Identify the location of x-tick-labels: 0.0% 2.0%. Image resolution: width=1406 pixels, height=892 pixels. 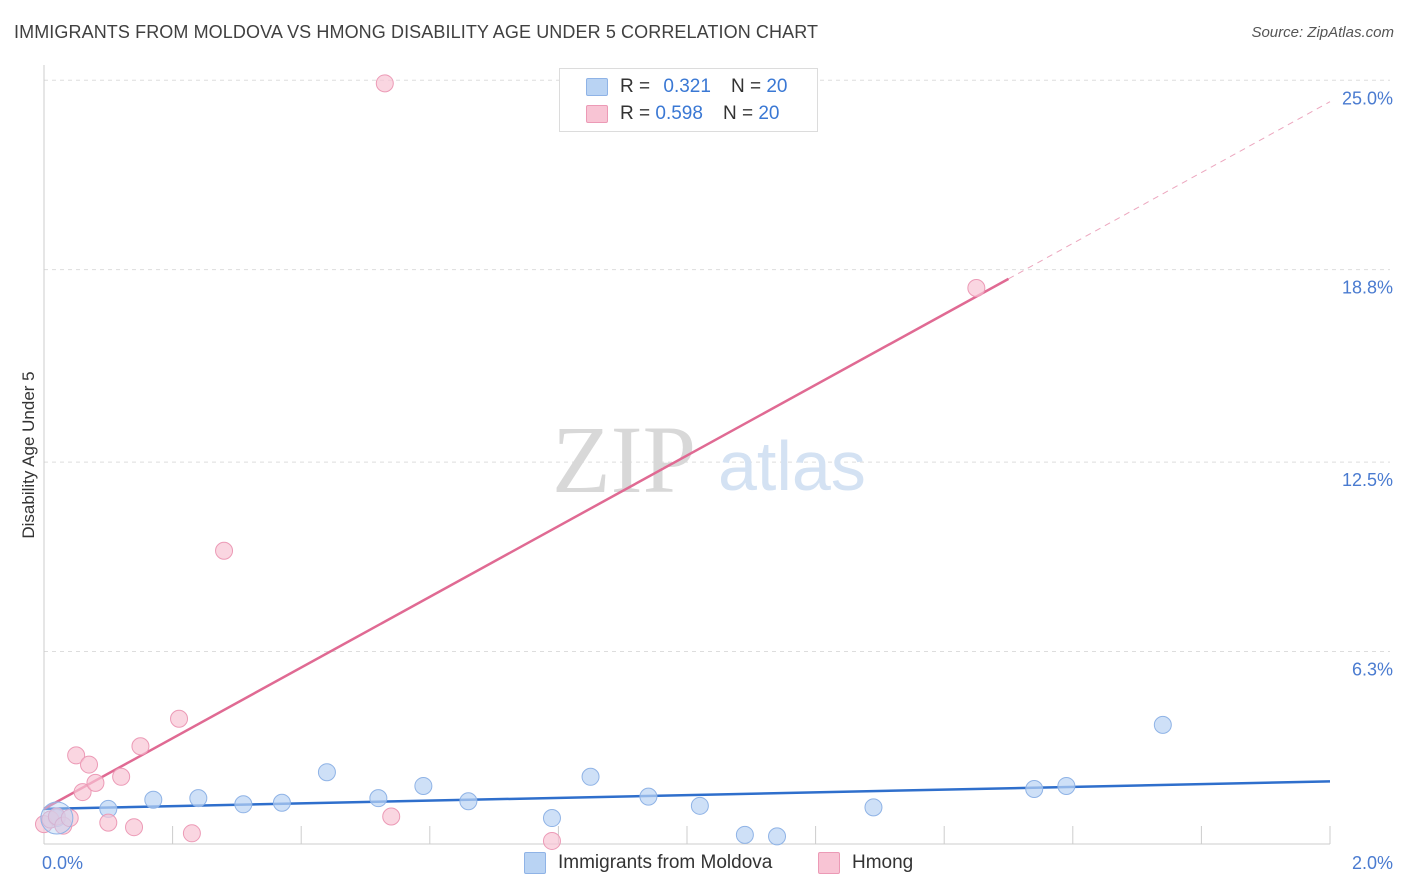
(717, 863).